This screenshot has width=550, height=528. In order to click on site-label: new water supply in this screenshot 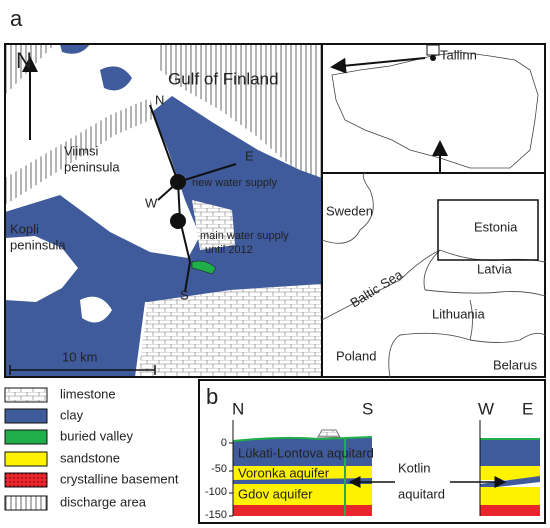, I will do `click(234, 183)`.